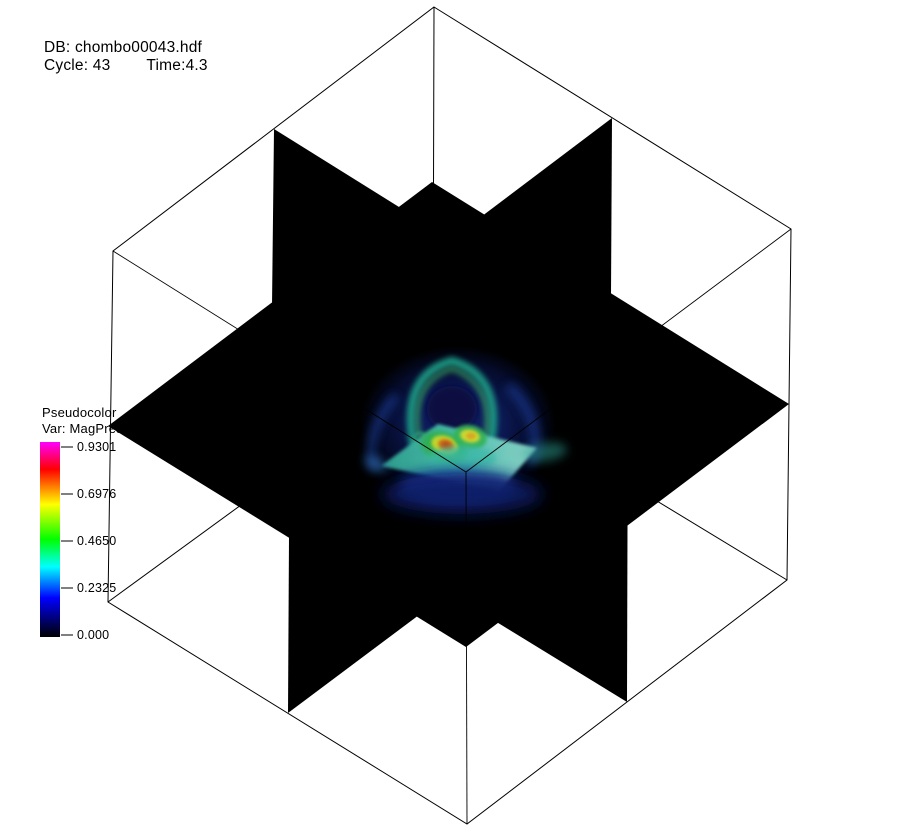 The image size is (900, 832). What do you see at coordinates (67, 541) in the screenshot?
I see `legend-tick-marks` at bounding box center [67, 541].